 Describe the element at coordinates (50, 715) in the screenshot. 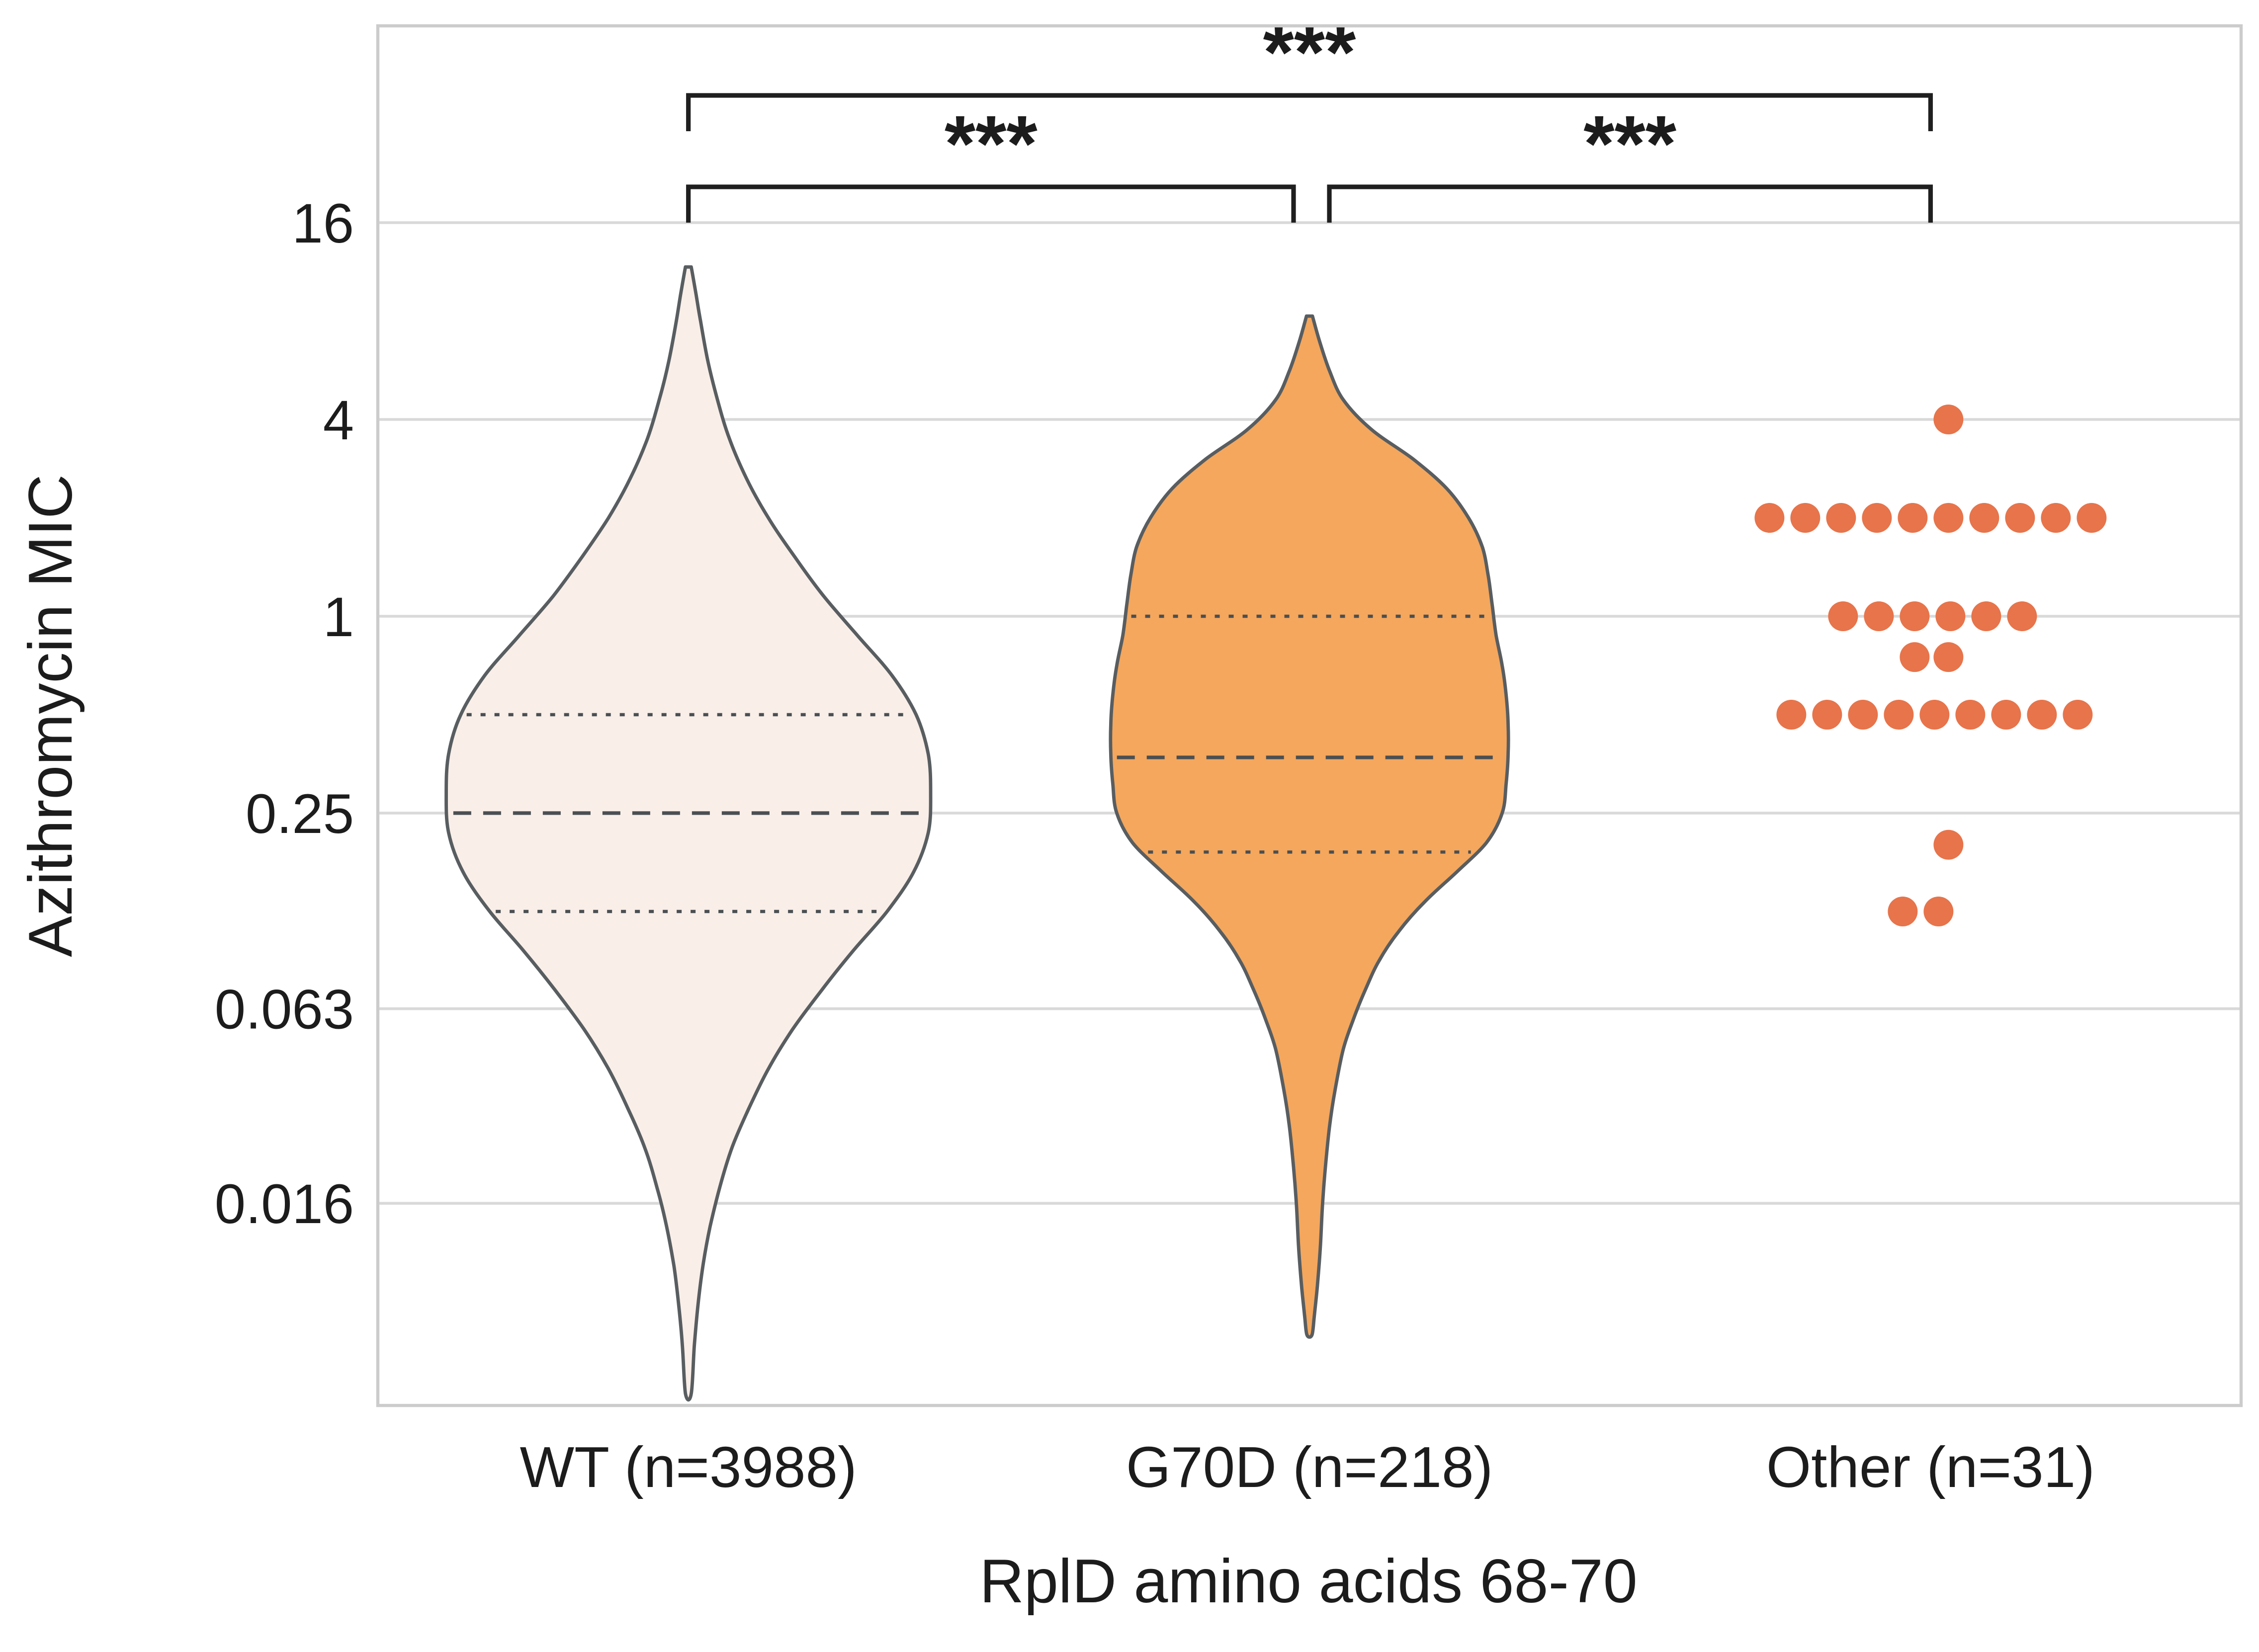

I see `y-axis-label: Azithromycin MIC` at that location.